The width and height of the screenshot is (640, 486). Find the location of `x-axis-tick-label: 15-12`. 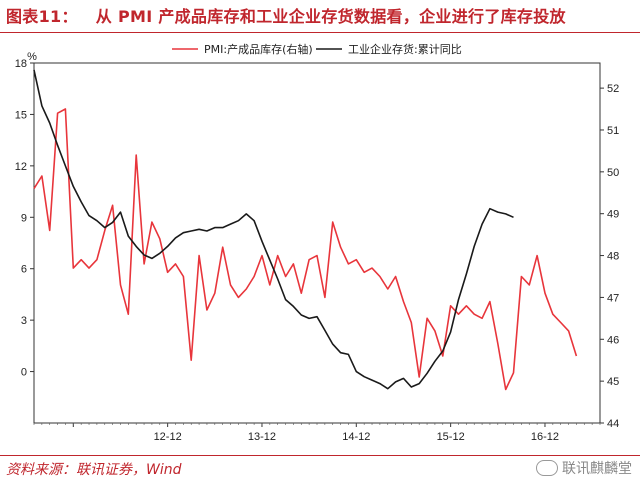

x-axis-tick-label: 15-12 is located at coordinates (451, 437).